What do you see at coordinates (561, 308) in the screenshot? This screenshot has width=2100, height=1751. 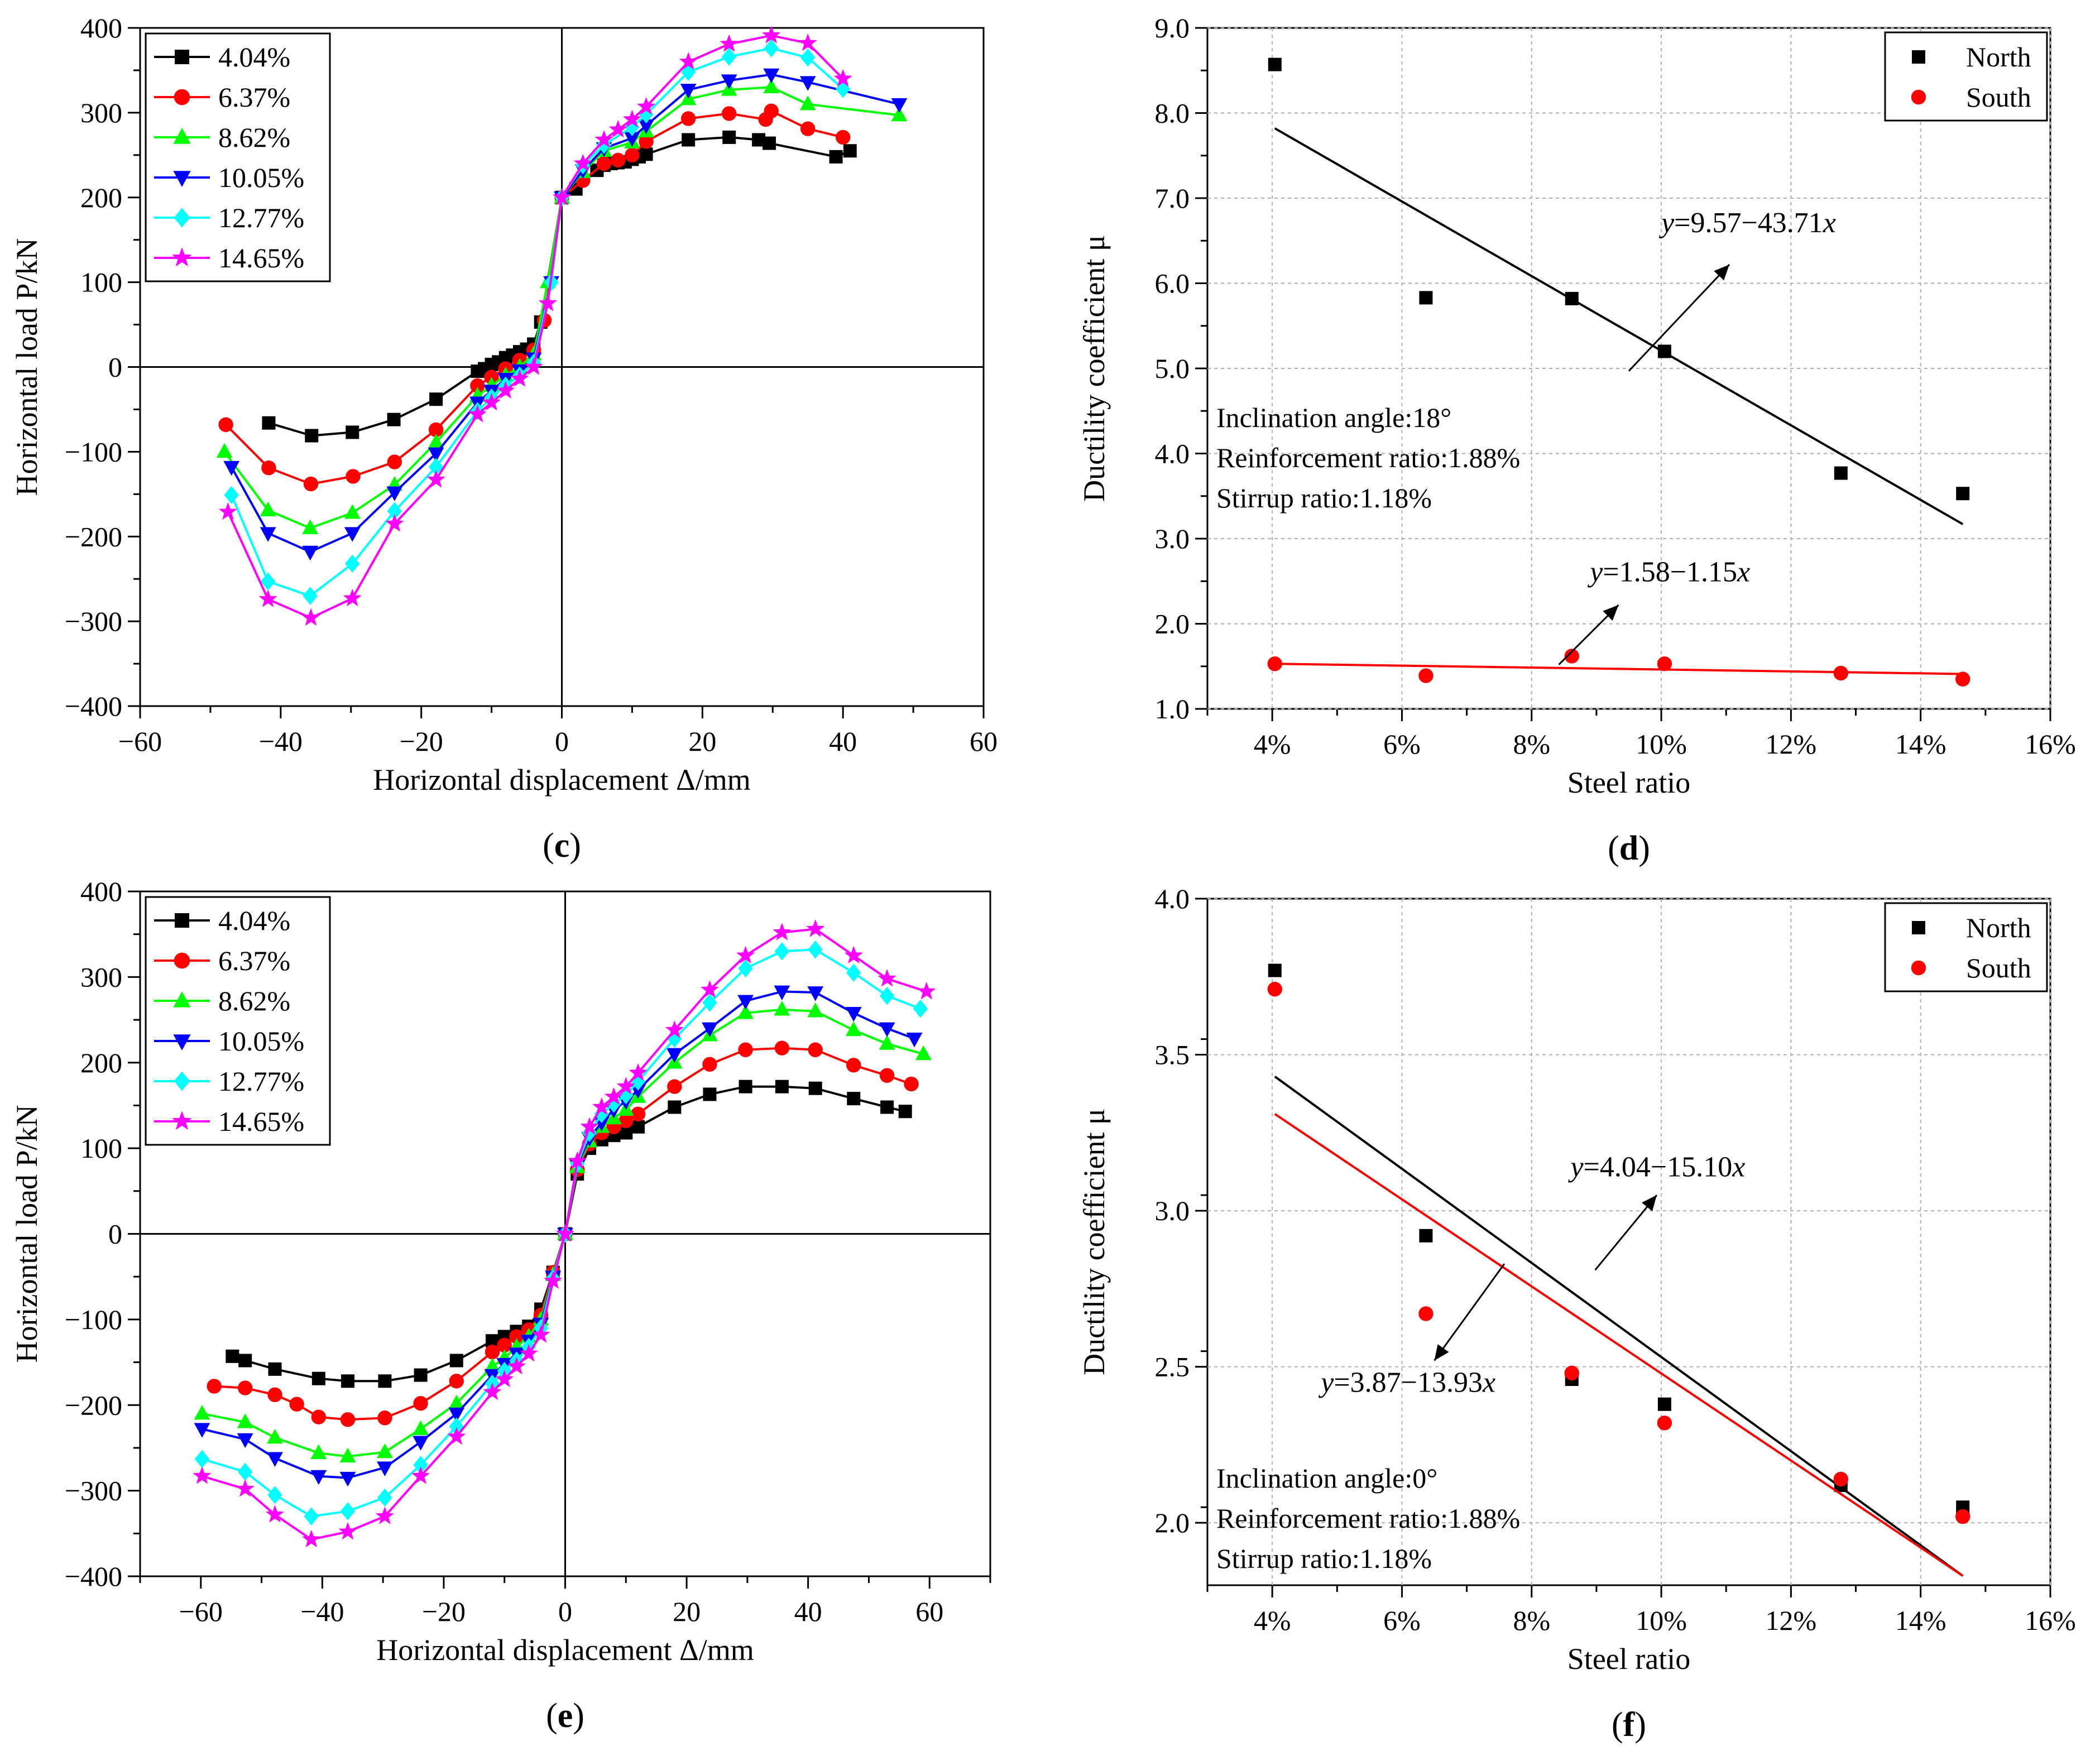 I see `series-line` at bounding box center [561, 308].